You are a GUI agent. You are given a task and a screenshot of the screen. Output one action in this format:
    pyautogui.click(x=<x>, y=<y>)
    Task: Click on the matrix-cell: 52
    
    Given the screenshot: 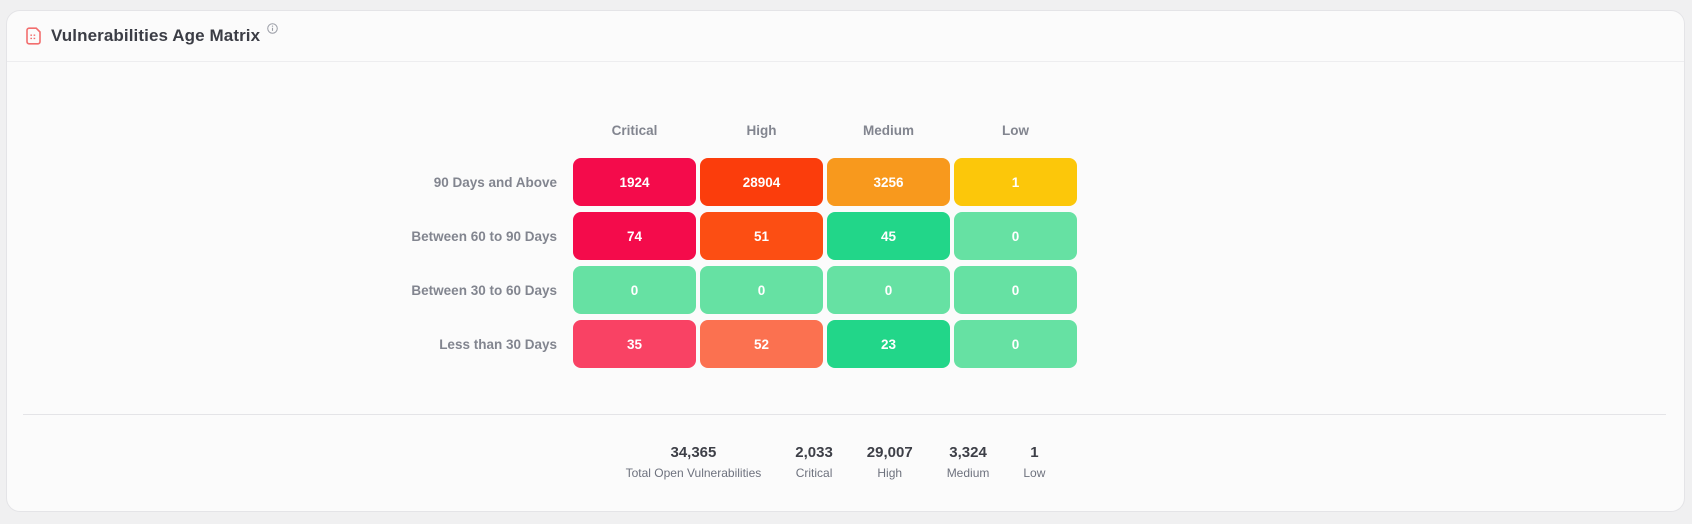 What is the action you would take?
    pyautogui.click(x=761, y=344)
    